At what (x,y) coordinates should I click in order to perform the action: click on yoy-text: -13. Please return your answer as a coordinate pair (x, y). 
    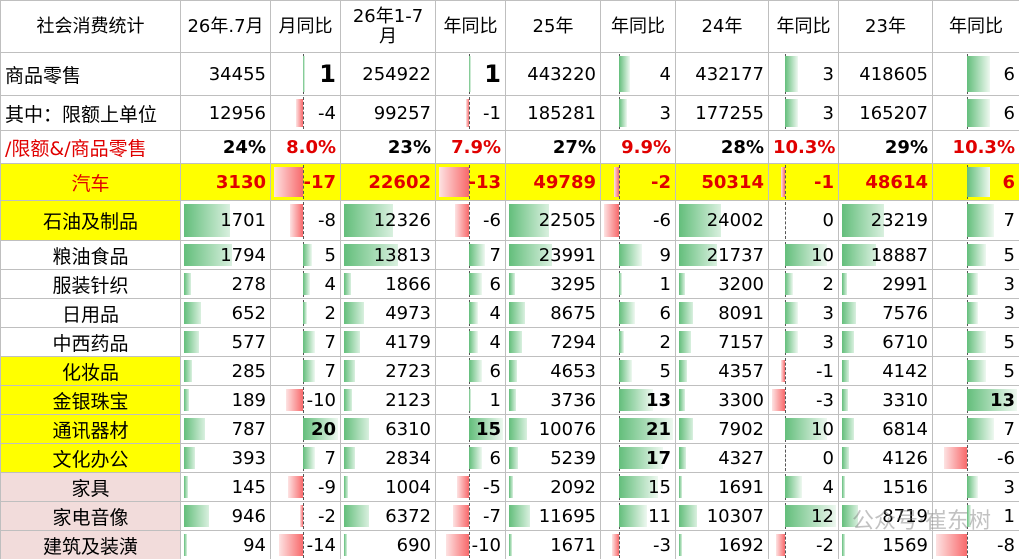
    Looking at the image, I should click on (484, 182).